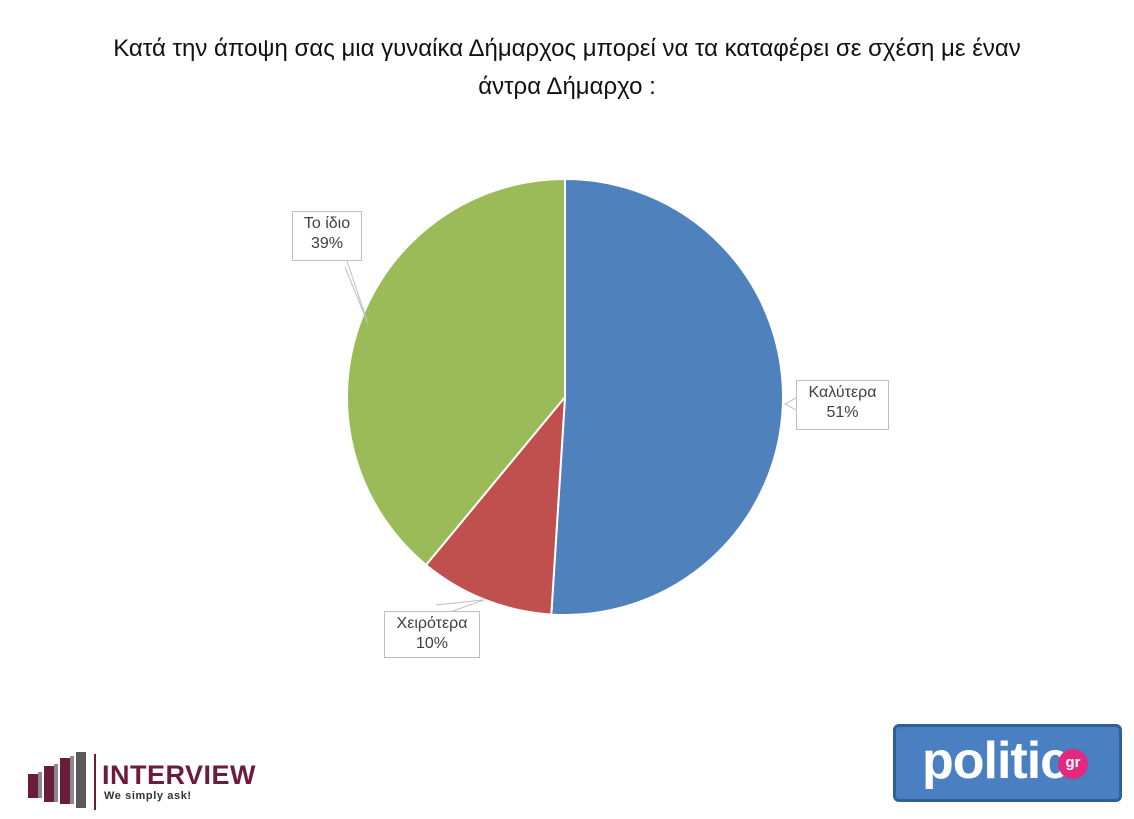 This screenshot has height=819, width=1134. I want to click on callout-to-idio: Το ίδιο 39%, so click(327, 236).